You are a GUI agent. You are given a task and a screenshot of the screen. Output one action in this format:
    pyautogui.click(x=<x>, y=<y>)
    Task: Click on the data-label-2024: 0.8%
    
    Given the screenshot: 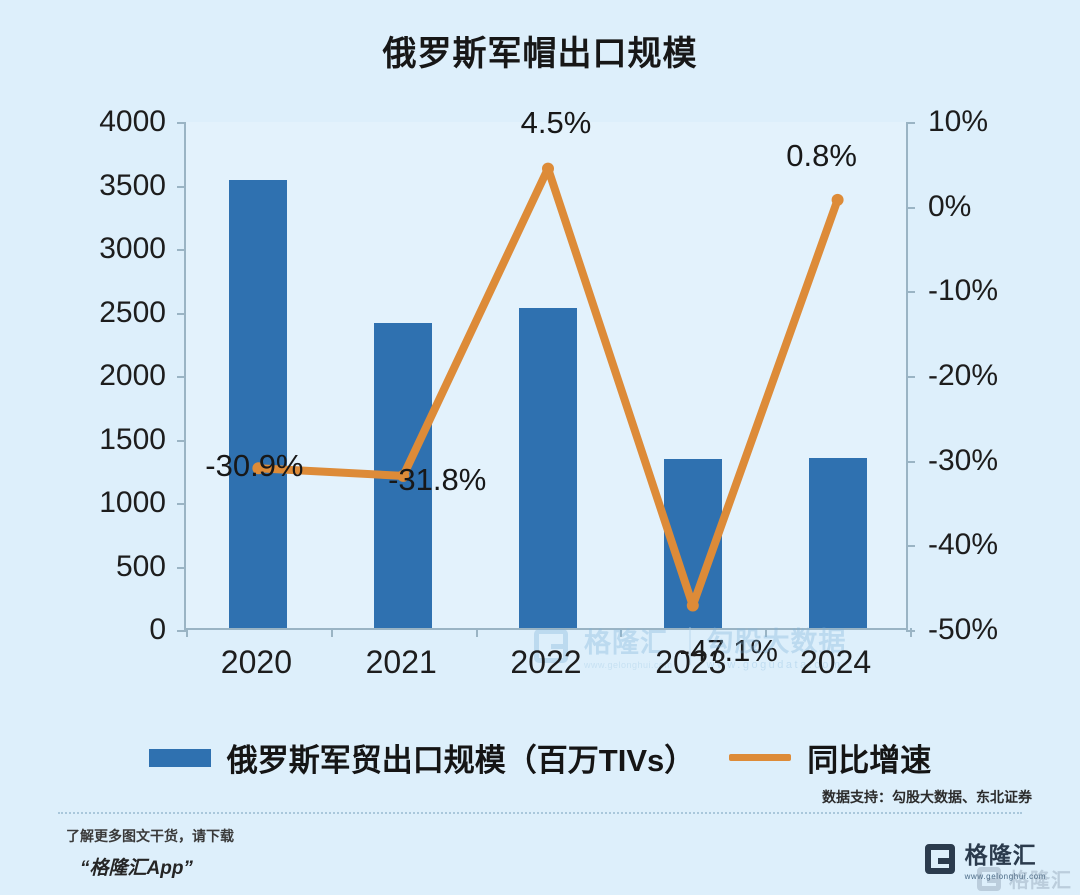 What is the action you would take?
    pyautogui.click(x=821, y=155)
    